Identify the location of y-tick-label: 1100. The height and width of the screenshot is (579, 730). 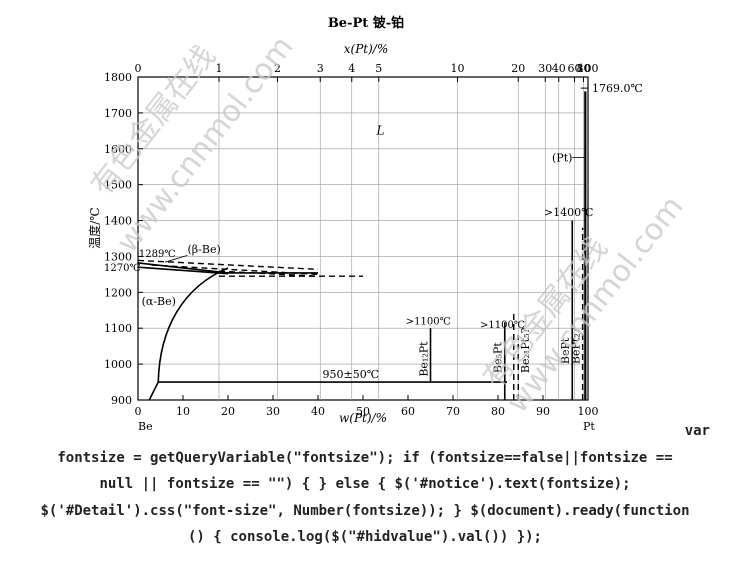
(118, 328).